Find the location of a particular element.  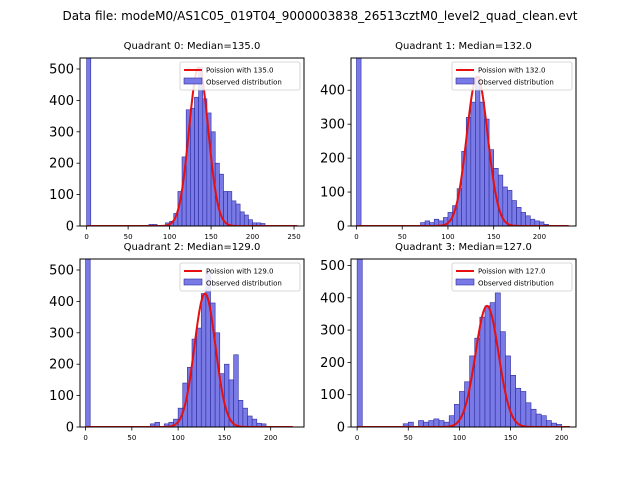

legend: Poission with 129.0 Observed distribution is located at coordinates (240, 277).